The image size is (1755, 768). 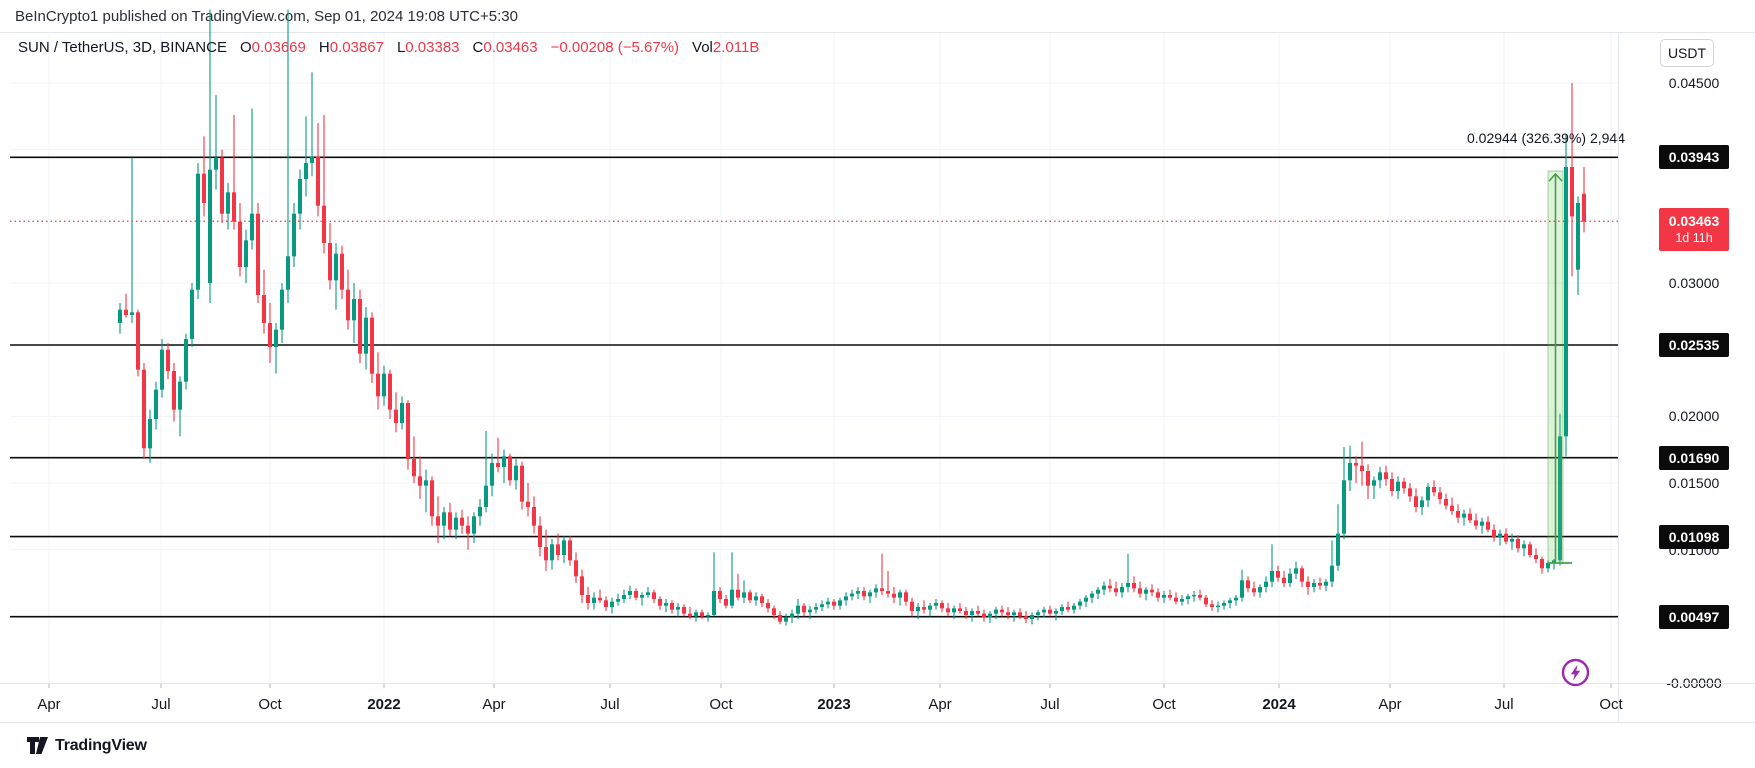 I want to click on lightning-badge-icon, so click(x=1575, y=672).